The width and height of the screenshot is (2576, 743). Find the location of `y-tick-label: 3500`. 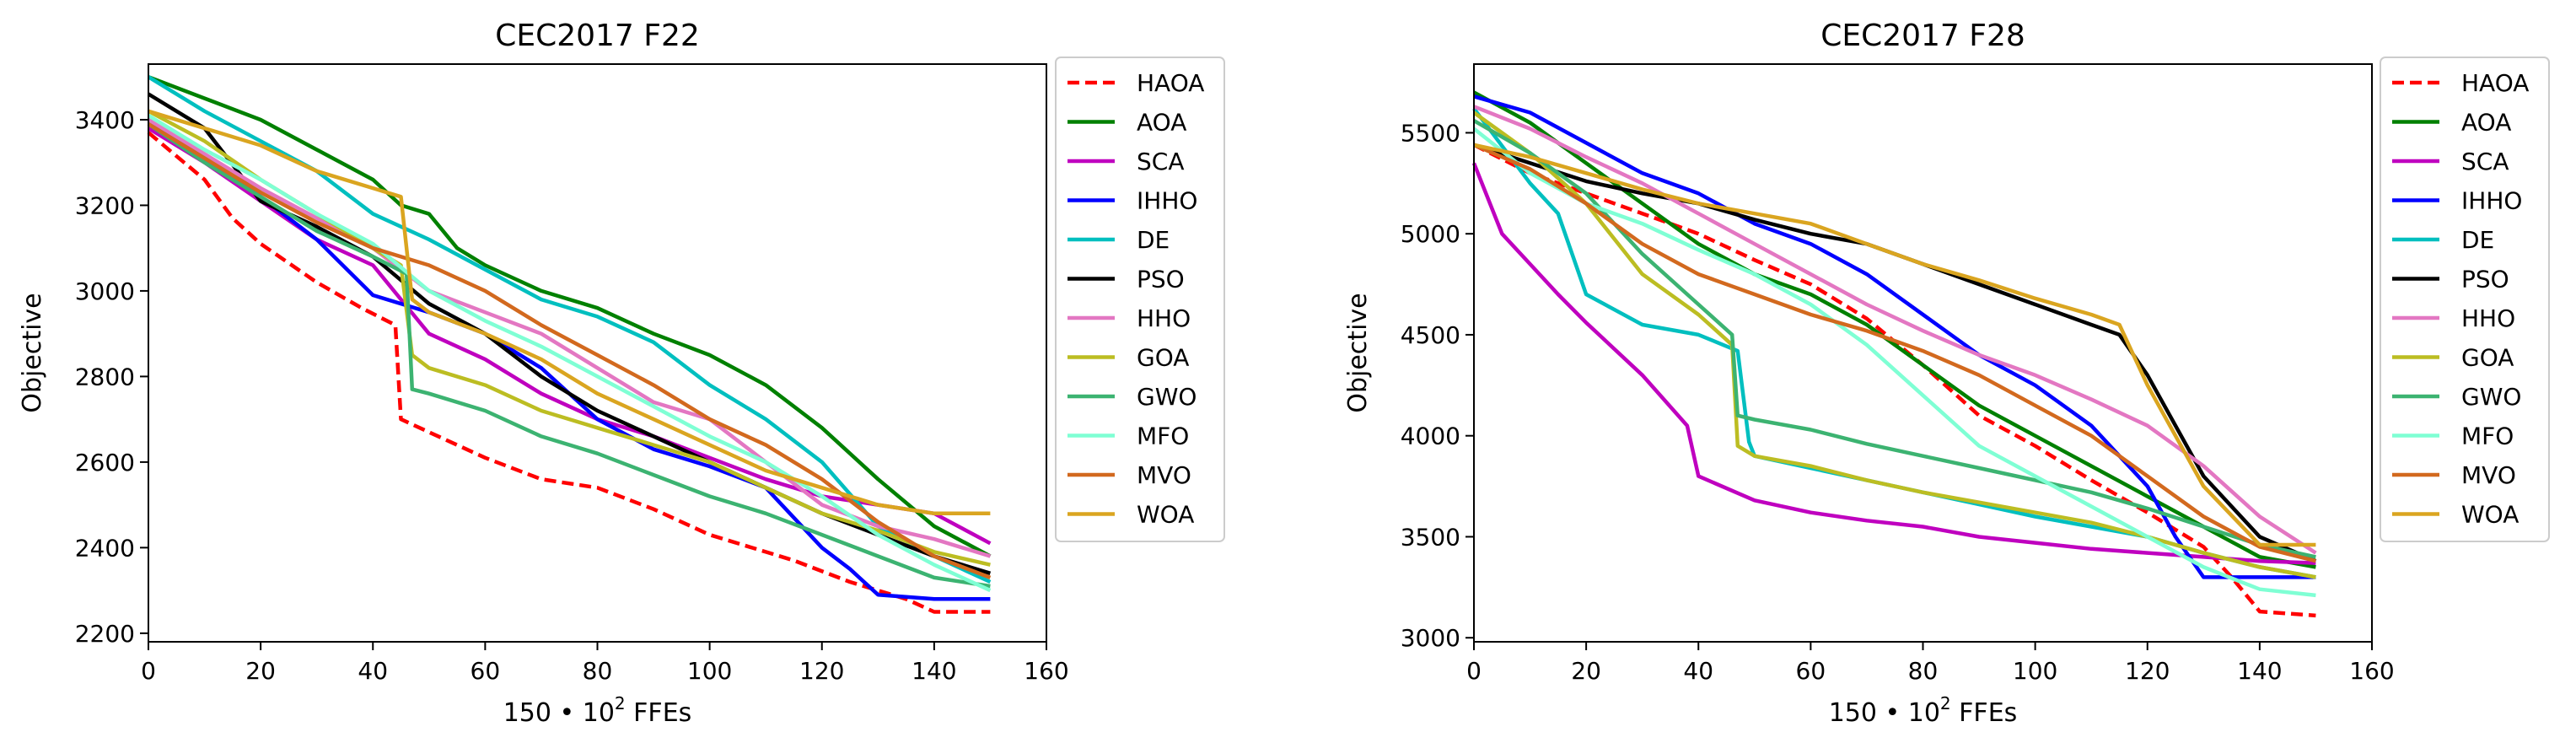

y-tick-label: 3500 is located at coordinates (1430, 537).